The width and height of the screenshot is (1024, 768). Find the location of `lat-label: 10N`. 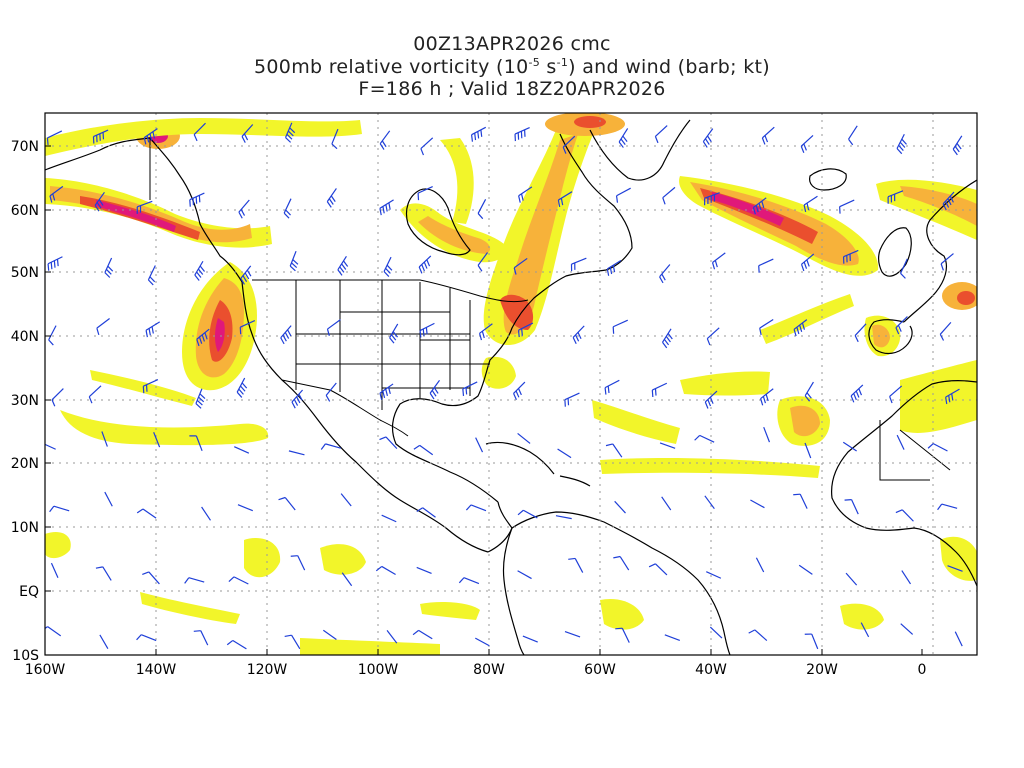

lat-label: 10N is located at coordinates (25, 528).